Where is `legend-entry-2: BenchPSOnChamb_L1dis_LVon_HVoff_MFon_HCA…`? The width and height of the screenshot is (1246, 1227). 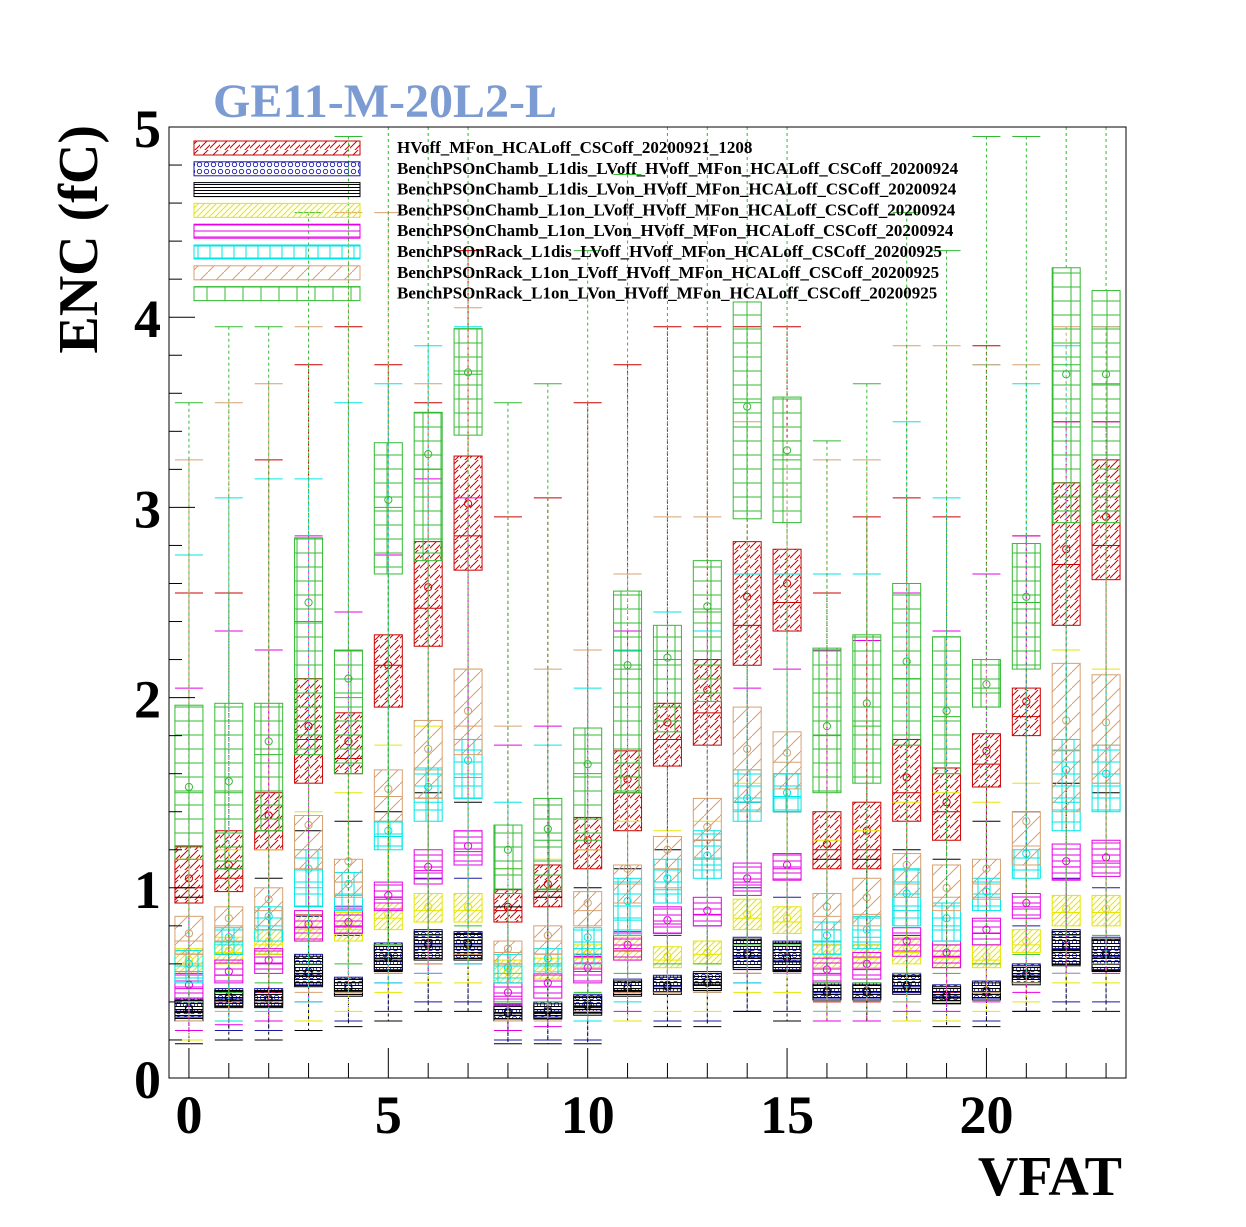 legend-entry-2: BenchPSOnChamb_L1dis_LVon_HVoff_MFon_HCA… is located at coordinates (575, 189).